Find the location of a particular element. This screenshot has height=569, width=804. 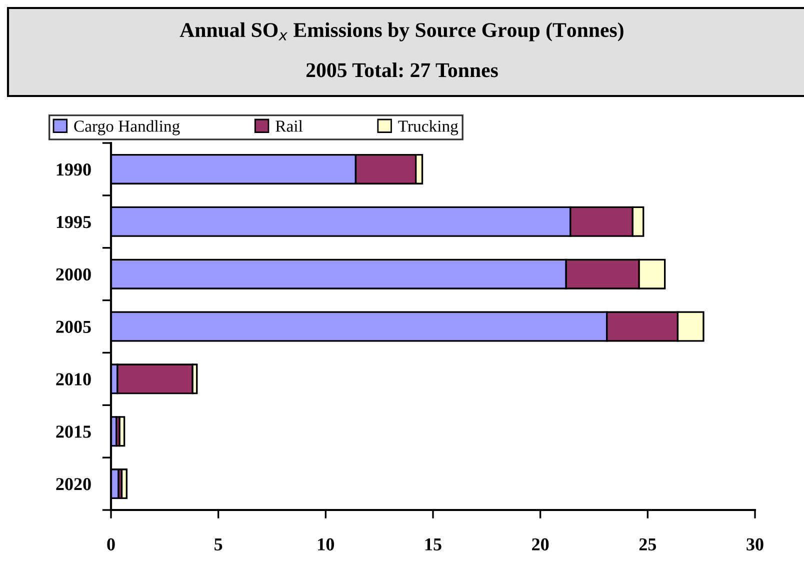

y-tick-label: 2005 is located at coordinates (73, 326).